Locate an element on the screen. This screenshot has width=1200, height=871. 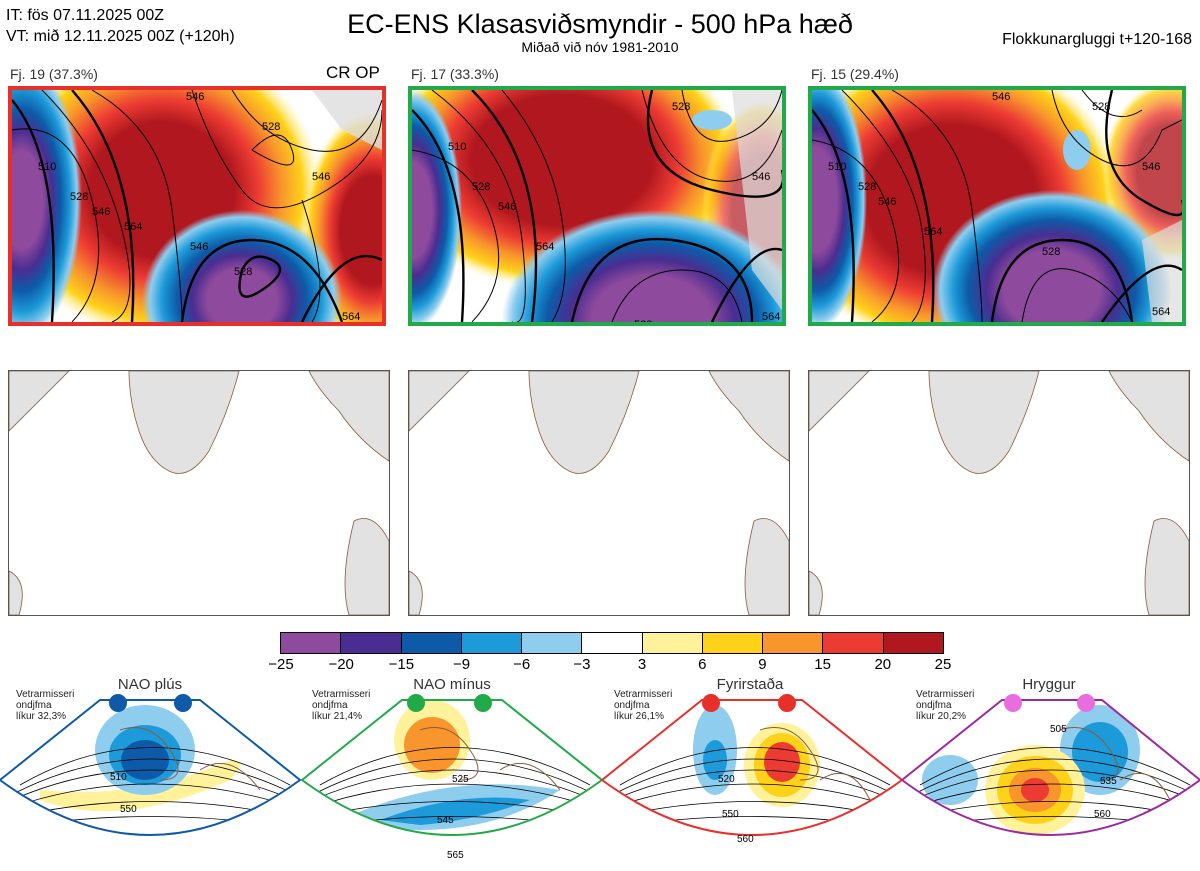
cluster-3-anomaly-chart: 510 528 546 546 564 528 546 564 528 is located at coordinates (997, 206).